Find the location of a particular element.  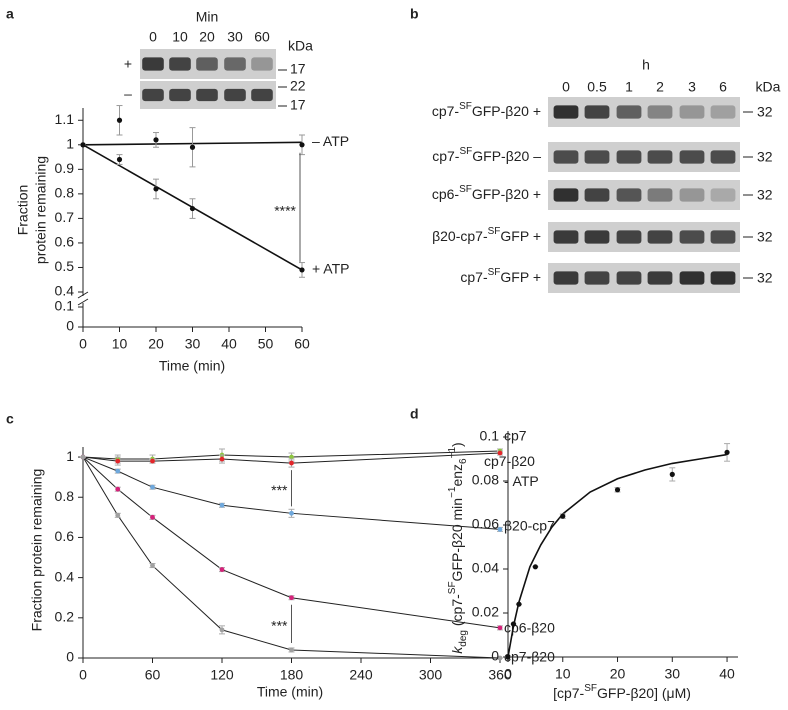

x-tick-label: 0 is located at coordinates (508, 674).